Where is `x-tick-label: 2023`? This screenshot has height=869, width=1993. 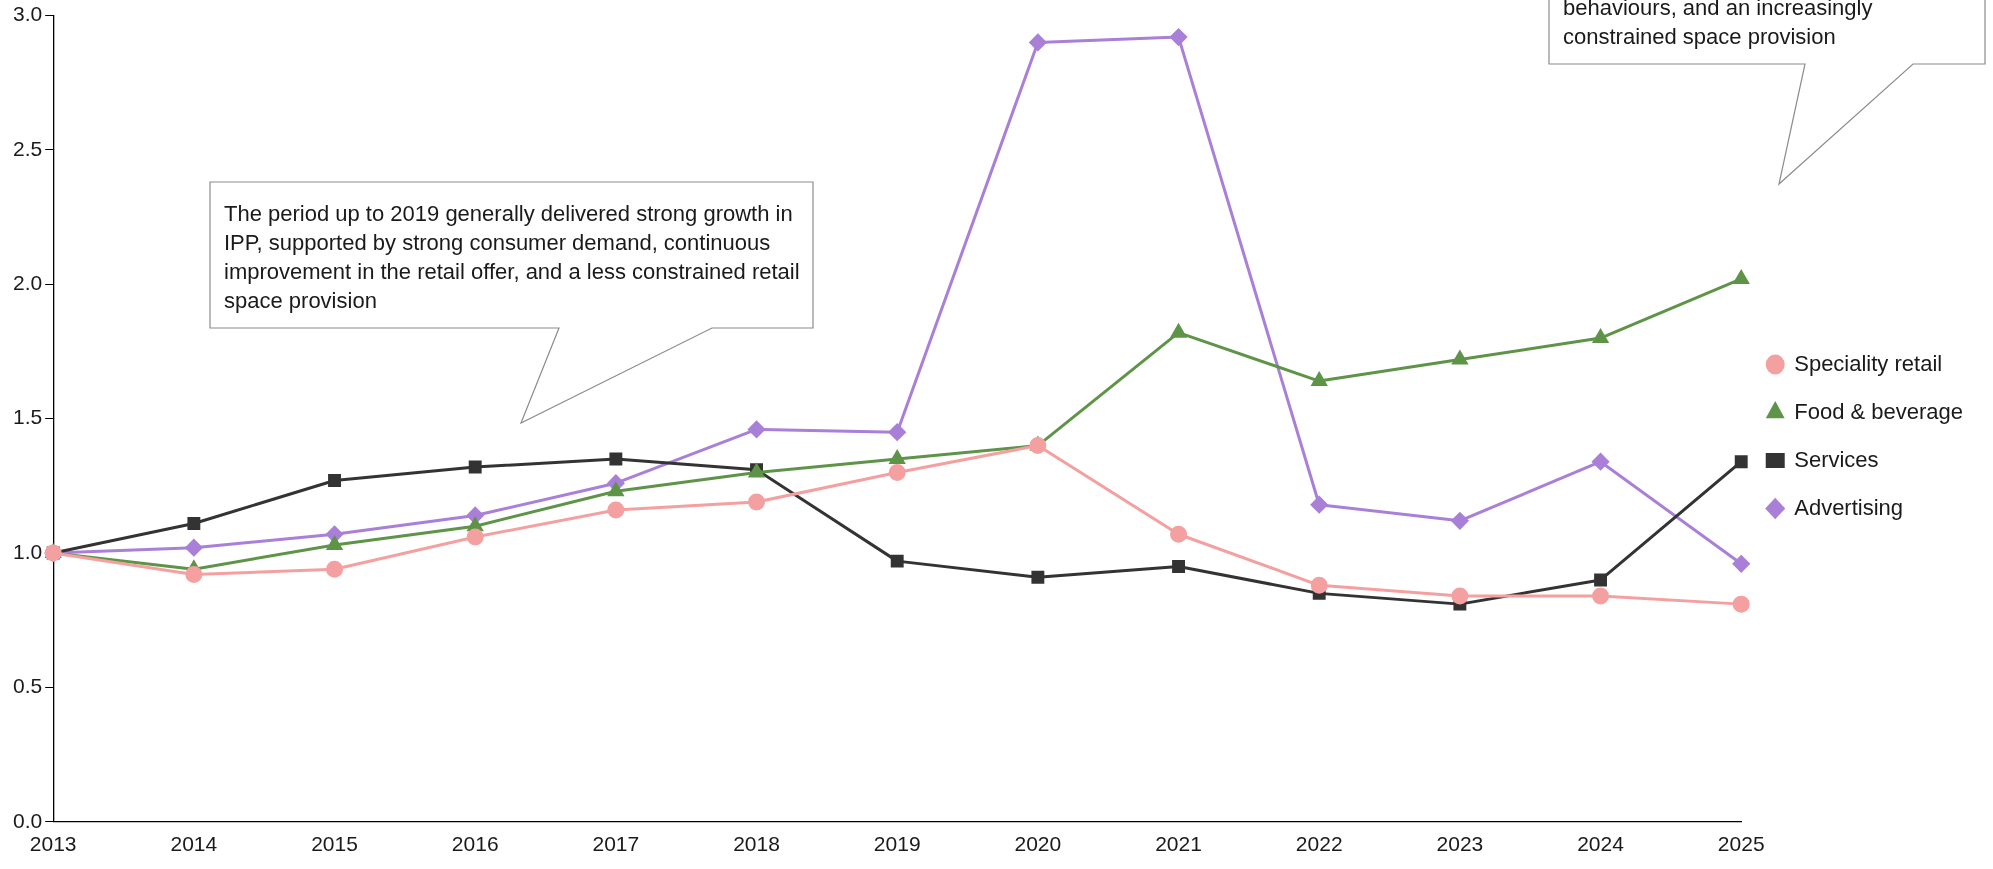
x-tick-label: 2023 is located at coordinates (1460, 844).